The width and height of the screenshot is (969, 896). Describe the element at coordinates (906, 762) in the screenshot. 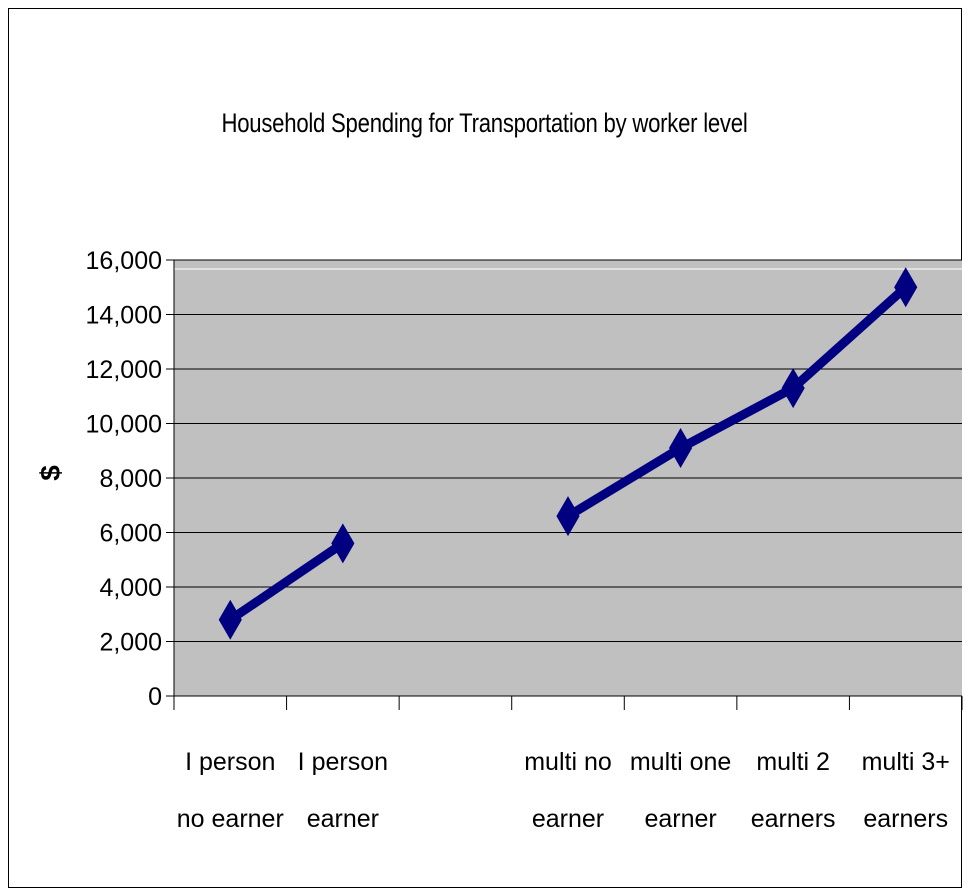

I see `x-tick-label-6-0: multi 3+` at that location.